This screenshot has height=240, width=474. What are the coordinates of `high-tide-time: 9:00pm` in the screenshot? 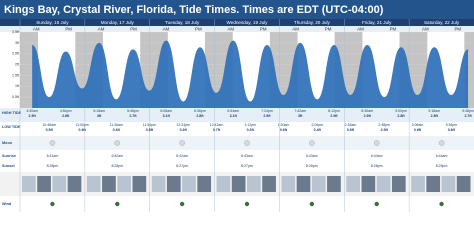 It's located at (401, 111).